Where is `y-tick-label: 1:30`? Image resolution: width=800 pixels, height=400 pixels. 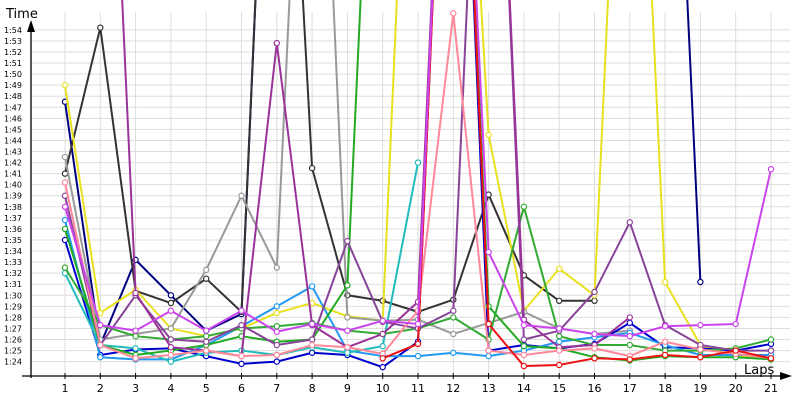
y-tick-label: 1:30 is located at coordinates (13, 295).